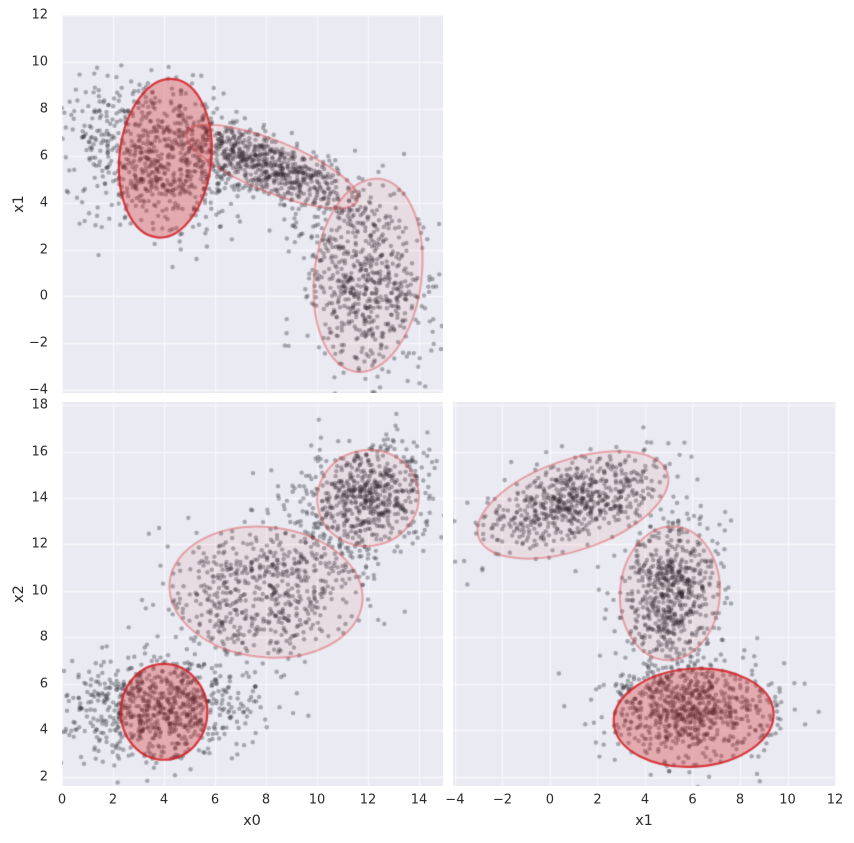  Describe the element at coordinates (18, 204) in the screenshot. I see `y-axis-label-x1: x1` at that location.